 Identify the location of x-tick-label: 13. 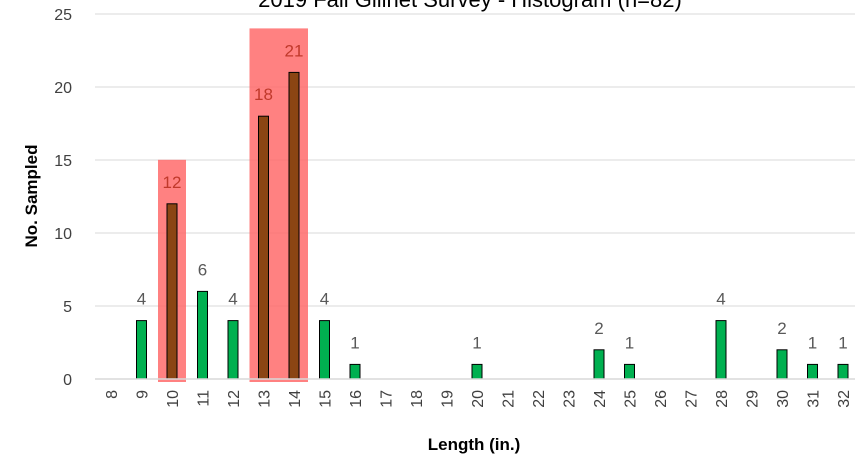
(265, 399).